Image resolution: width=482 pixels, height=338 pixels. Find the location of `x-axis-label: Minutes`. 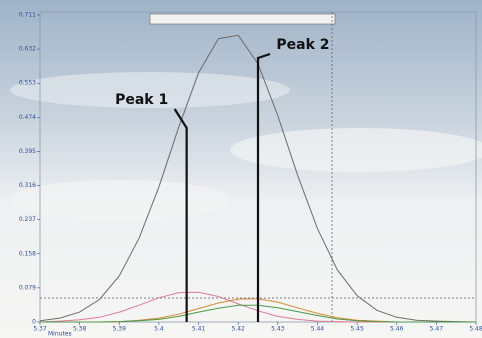

x-axis-label: Minutes is located at coordinates (60, 334).